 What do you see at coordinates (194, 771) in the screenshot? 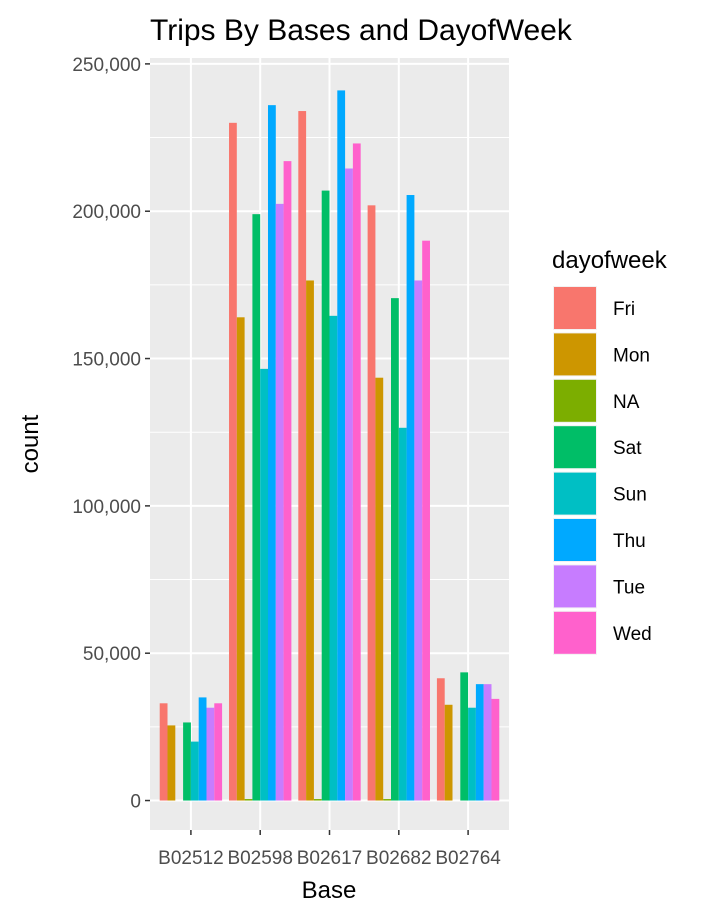
I see `bar-B02512-Sun` at bounding box center [194, 771].